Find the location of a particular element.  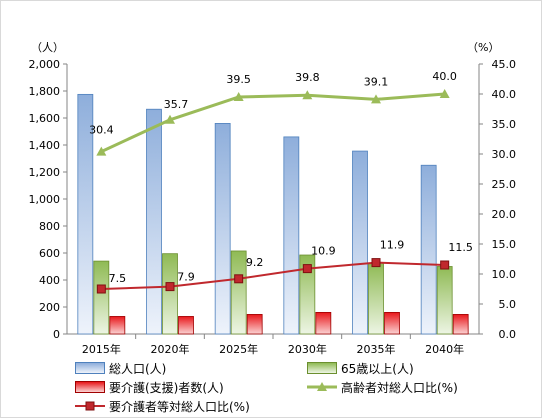

line-elderly-ratio is located at coordinates (272, 122).